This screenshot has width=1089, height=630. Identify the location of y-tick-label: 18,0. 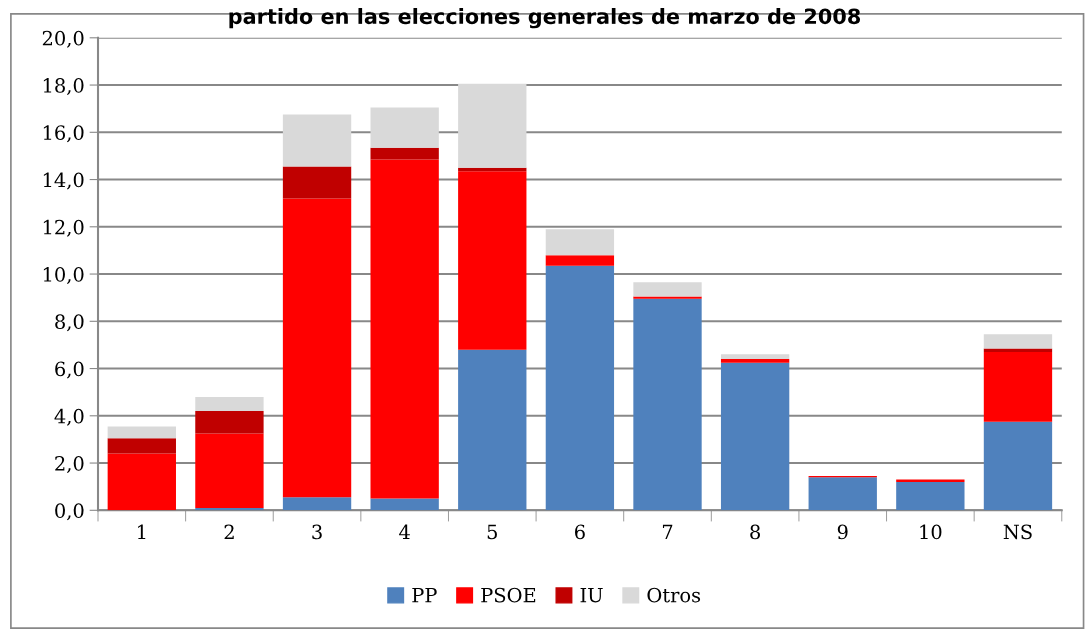
(63, 87).